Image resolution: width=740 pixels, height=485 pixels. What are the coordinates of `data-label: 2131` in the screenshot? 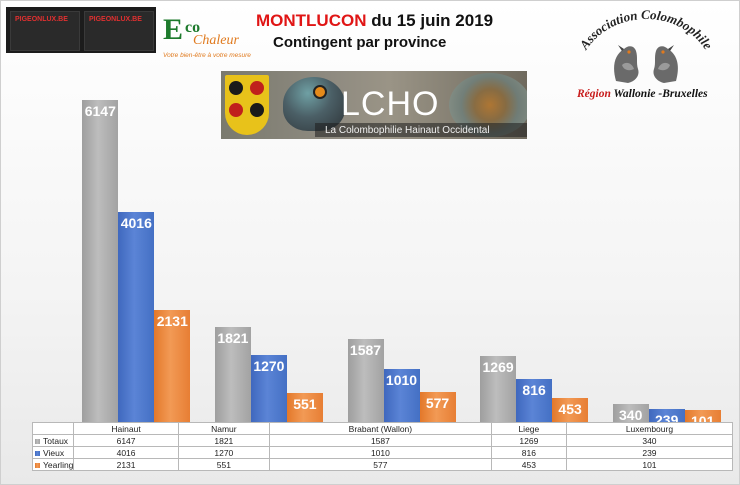 It's located at (172, 321).